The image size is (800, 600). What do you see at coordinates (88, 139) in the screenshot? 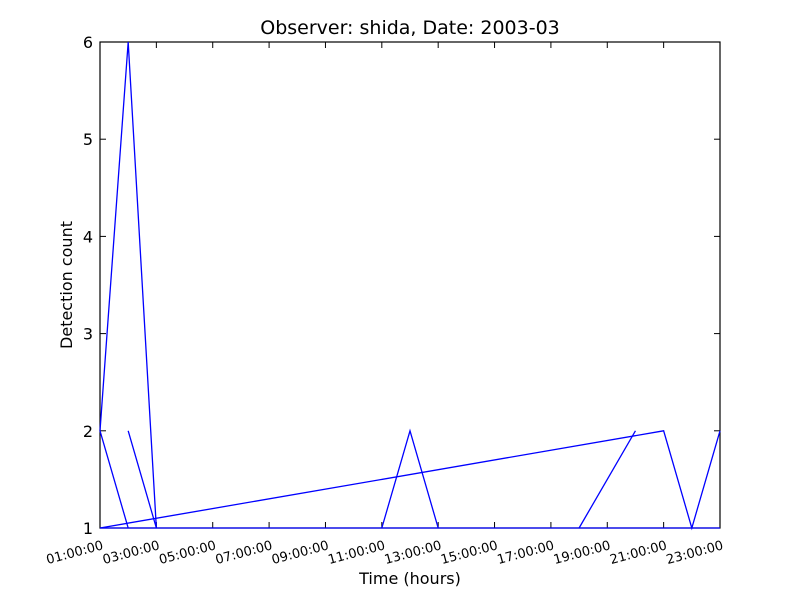
I see `y-tick-label: 5` at bounding box center [88, 139].